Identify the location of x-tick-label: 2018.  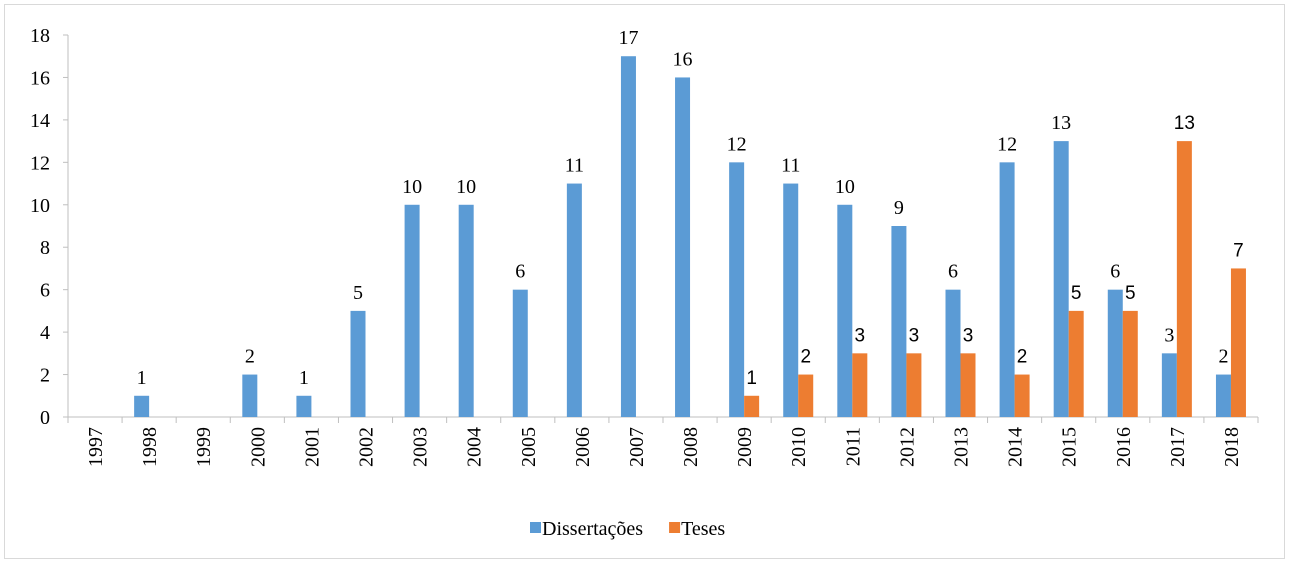
(1232, 447).